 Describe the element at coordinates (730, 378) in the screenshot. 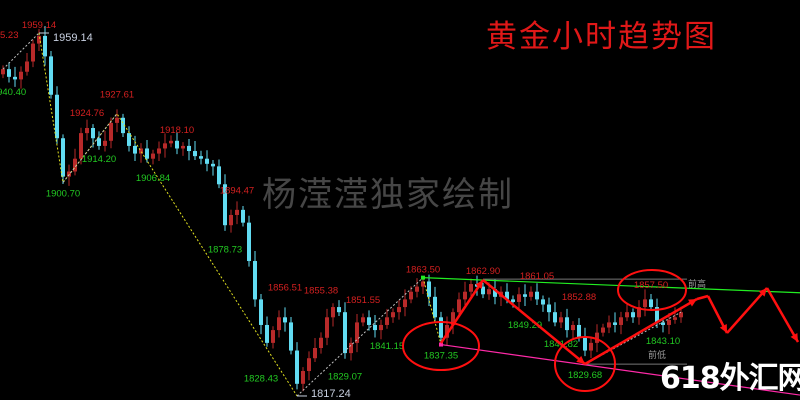

I see `site-logo: 618外汇网` at that location.